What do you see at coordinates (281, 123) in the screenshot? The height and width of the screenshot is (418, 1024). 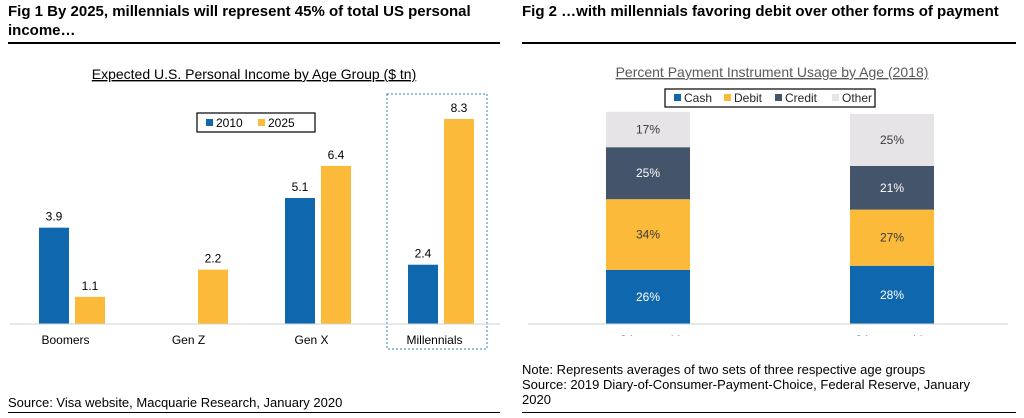 I see `legend-label-2025: 2025` at bounding box center [281, 123].